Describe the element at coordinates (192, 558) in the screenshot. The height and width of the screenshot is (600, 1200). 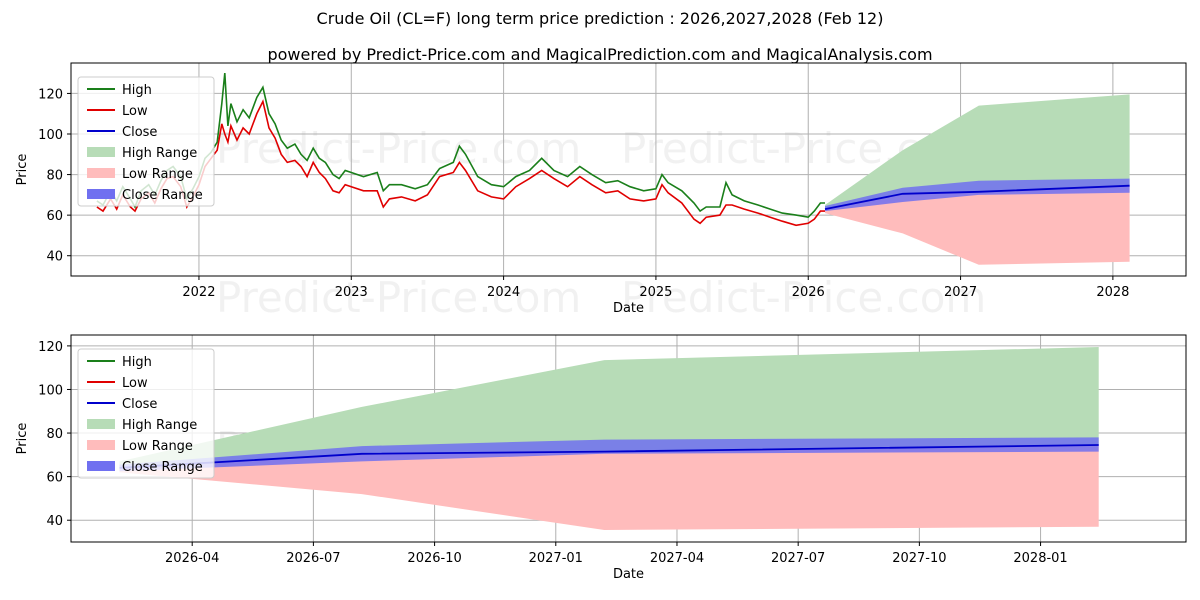
I see `x-tick-label: 2026-04` at that location.